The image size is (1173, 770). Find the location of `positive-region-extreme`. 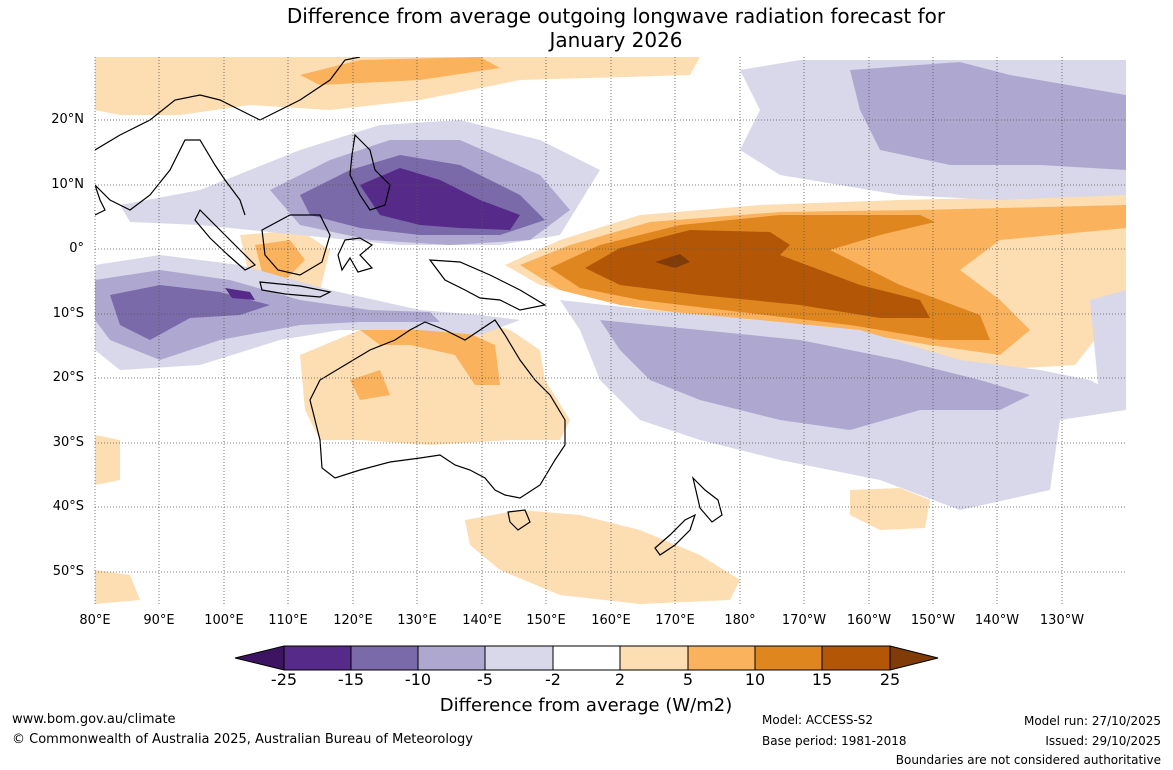

positive-region-extreme is located at coordinates (672, 261).